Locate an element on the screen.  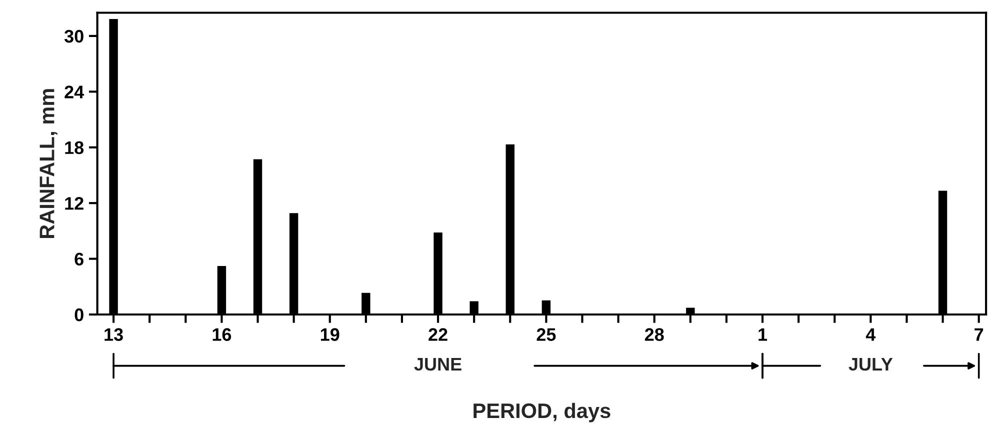
x-axis-title: PERIOD, days is located at coordinates (542, 412).